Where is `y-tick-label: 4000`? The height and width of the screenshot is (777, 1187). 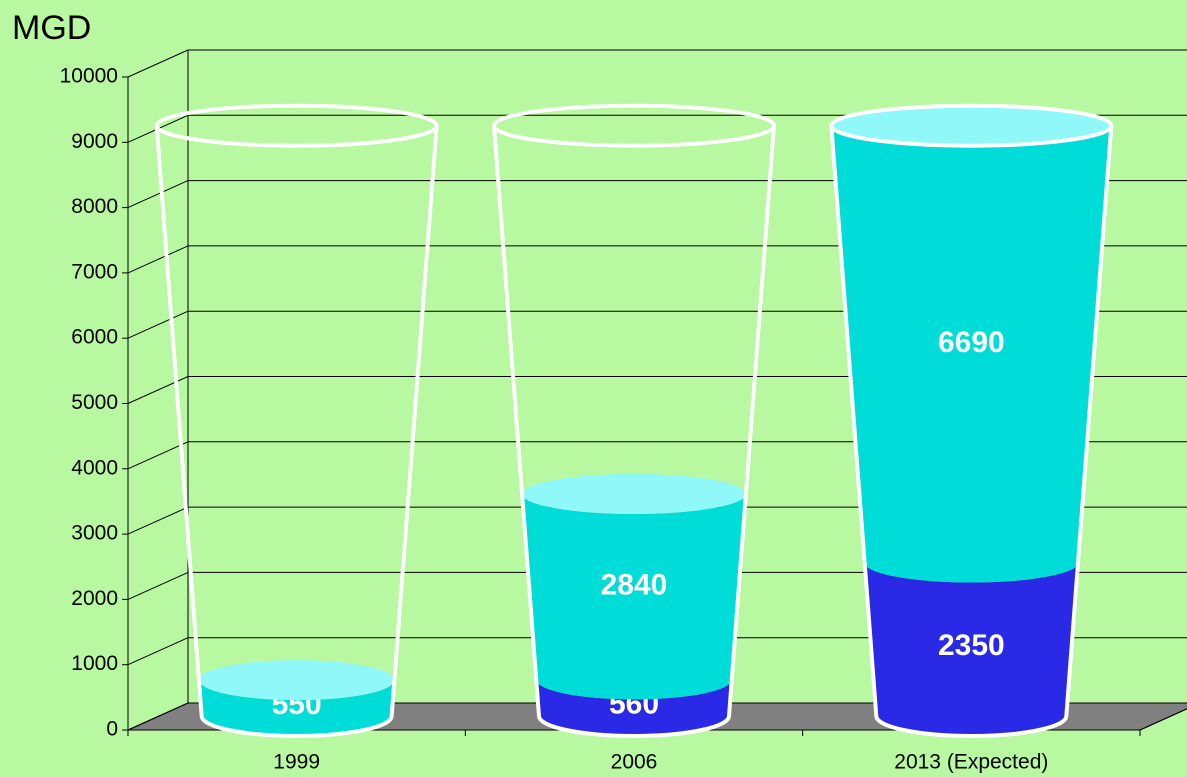
y-tick-label: 4000 is located at coordinates (94, 467).